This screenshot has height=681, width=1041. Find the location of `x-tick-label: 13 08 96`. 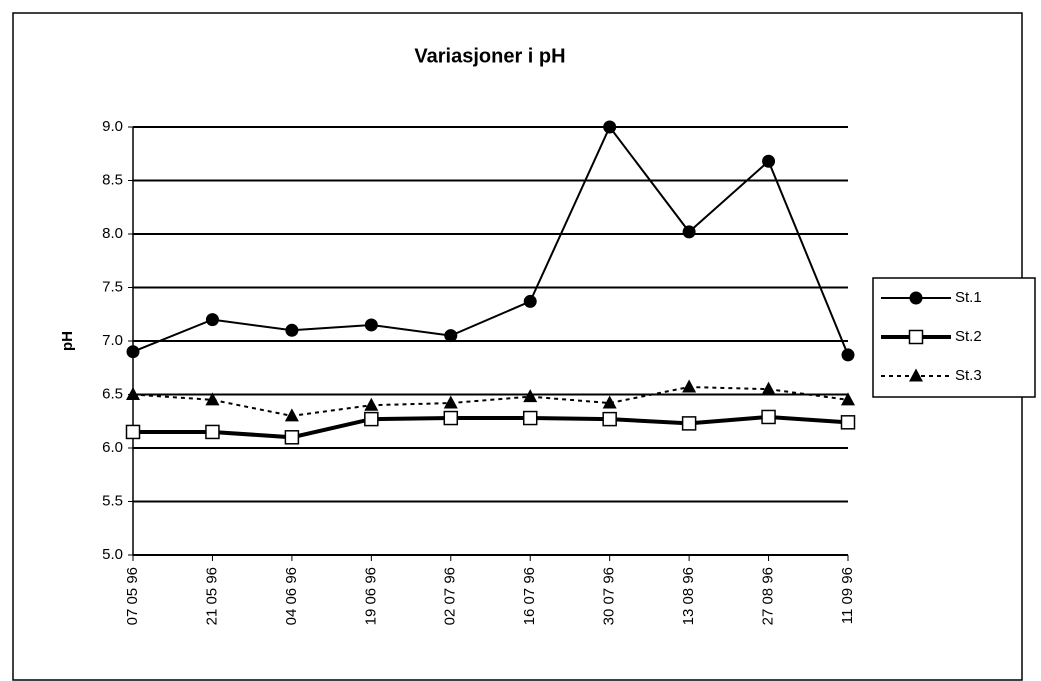

x-tick-label: 13 08 96 is located at coordinates (688, 596).